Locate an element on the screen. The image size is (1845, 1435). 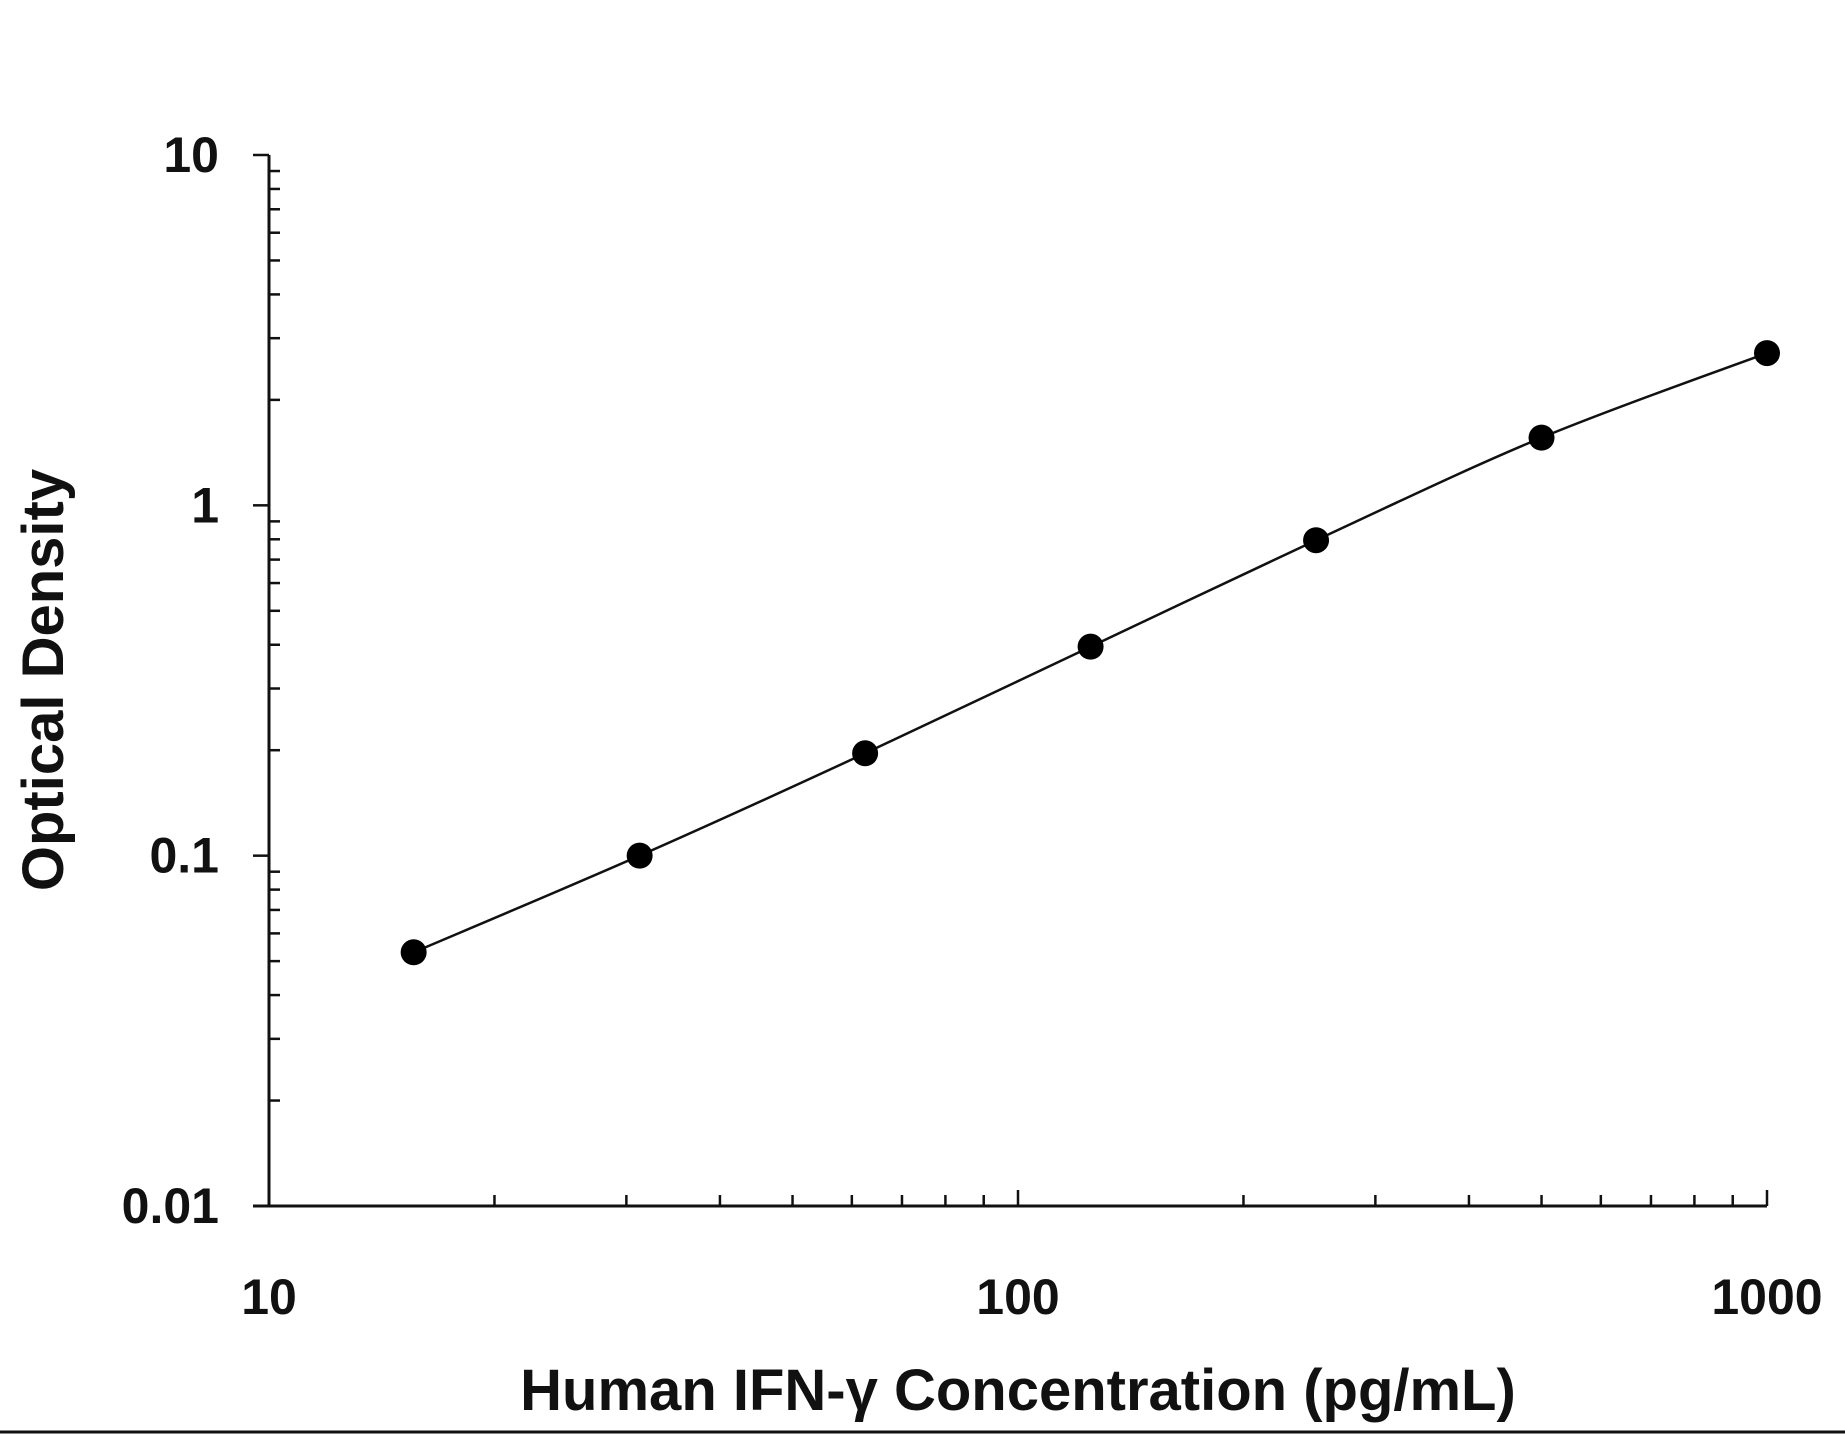
x-tick-labels: 10 100 1000 is located at coordinates (1031, 1297).